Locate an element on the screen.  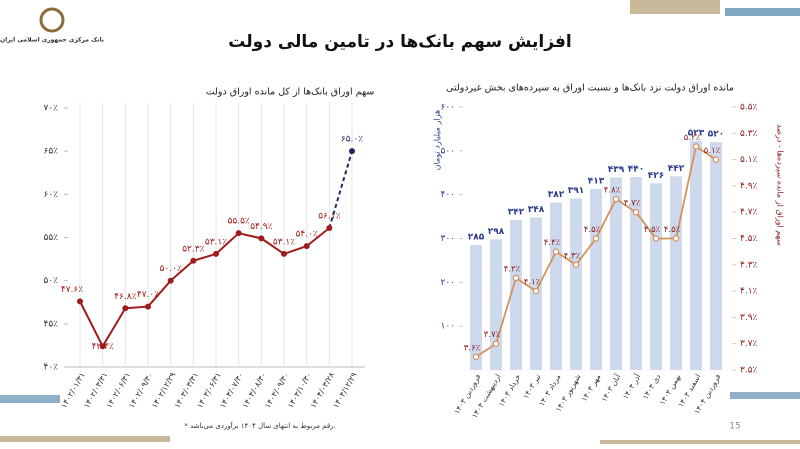
y2-axis-title: سهم اوراق از مانده سپرده‌ها - درصد is located at coordinates (780, 185).